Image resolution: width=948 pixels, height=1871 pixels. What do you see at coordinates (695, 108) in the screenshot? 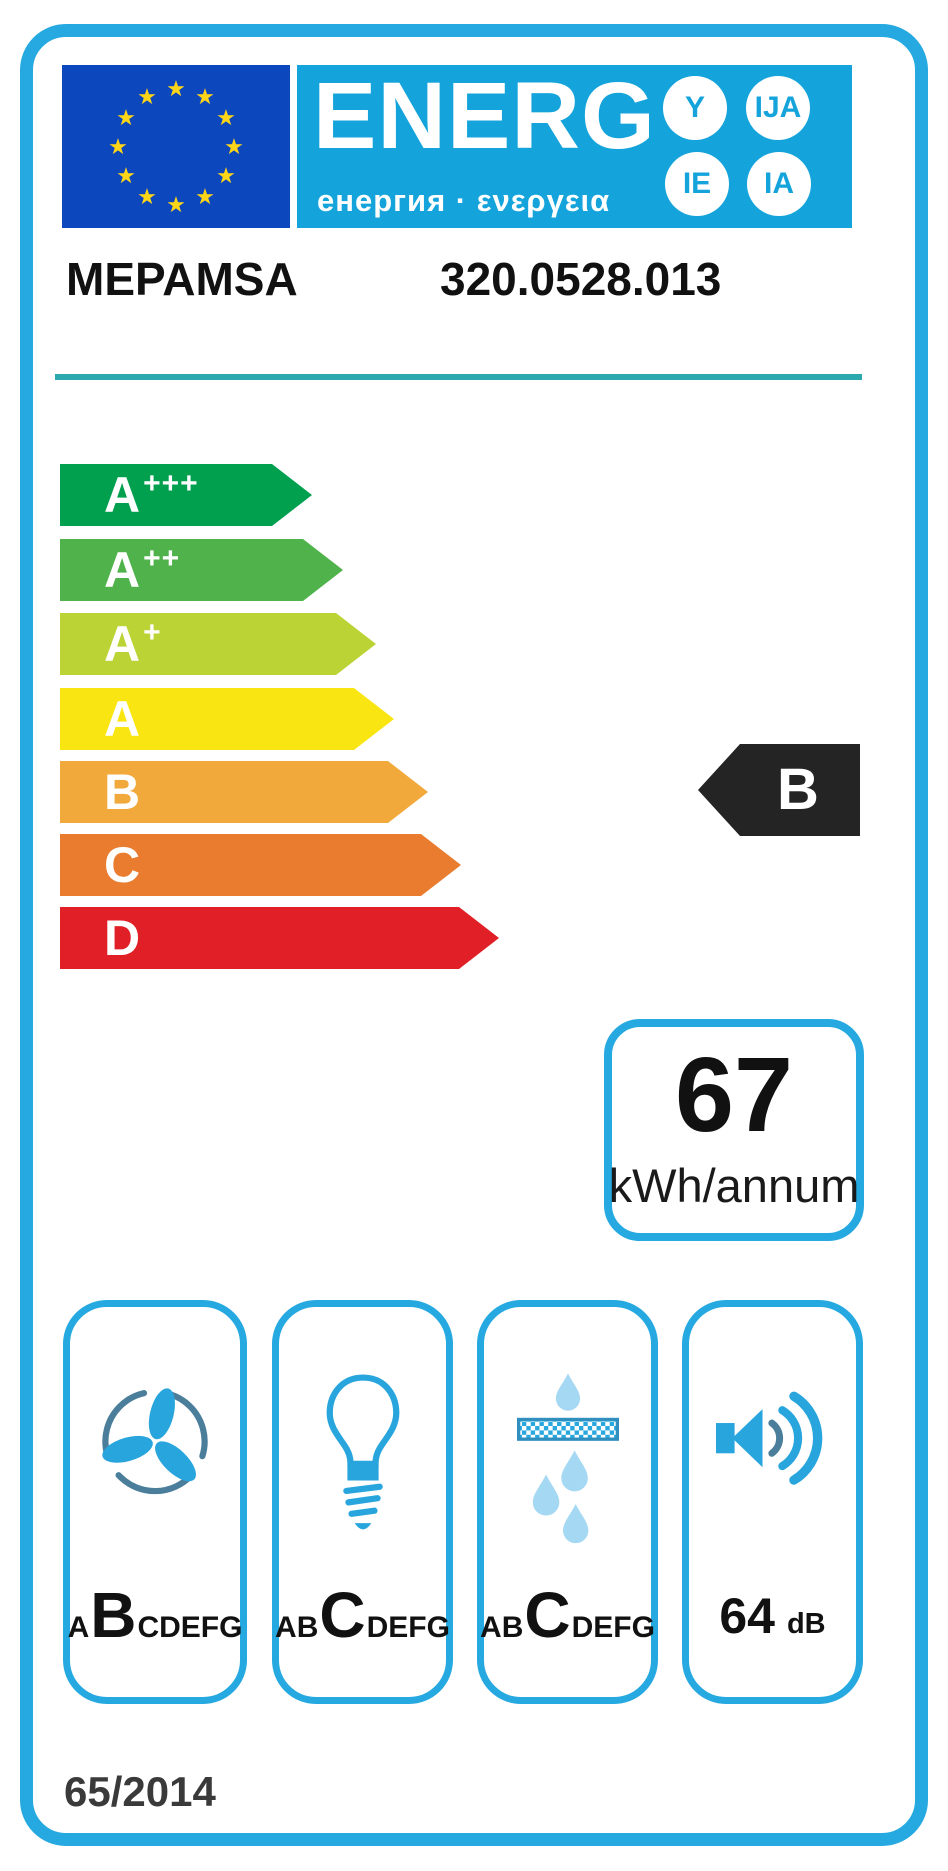
I see `energ-badge-y: Y` at bounding box center [695, 108].